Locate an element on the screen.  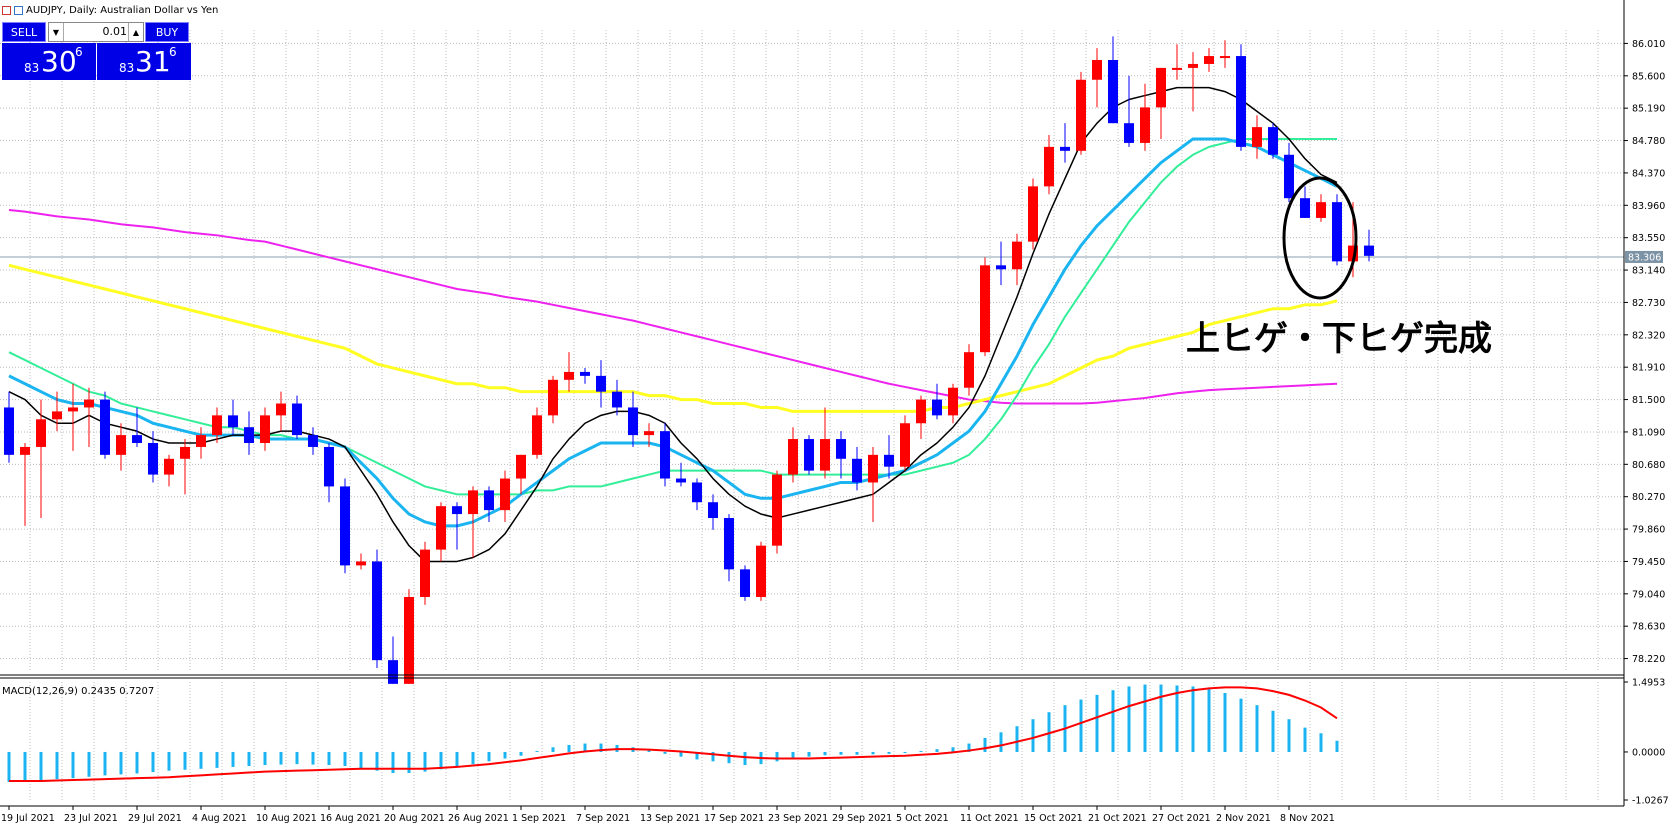
price-tick-label: 84.780 is located at coordinates (1648, 141).